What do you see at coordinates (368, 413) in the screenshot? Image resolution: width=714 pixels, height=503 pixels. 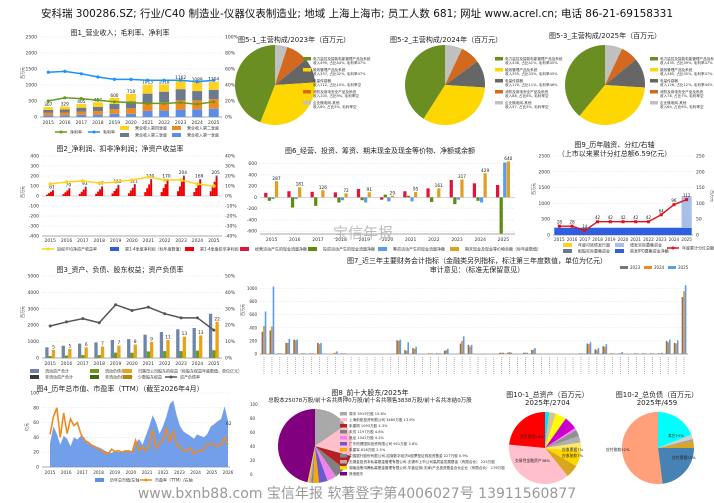 I see `legend-label: 周中 3919万股 15.6%` at bounding box center [368, 413].